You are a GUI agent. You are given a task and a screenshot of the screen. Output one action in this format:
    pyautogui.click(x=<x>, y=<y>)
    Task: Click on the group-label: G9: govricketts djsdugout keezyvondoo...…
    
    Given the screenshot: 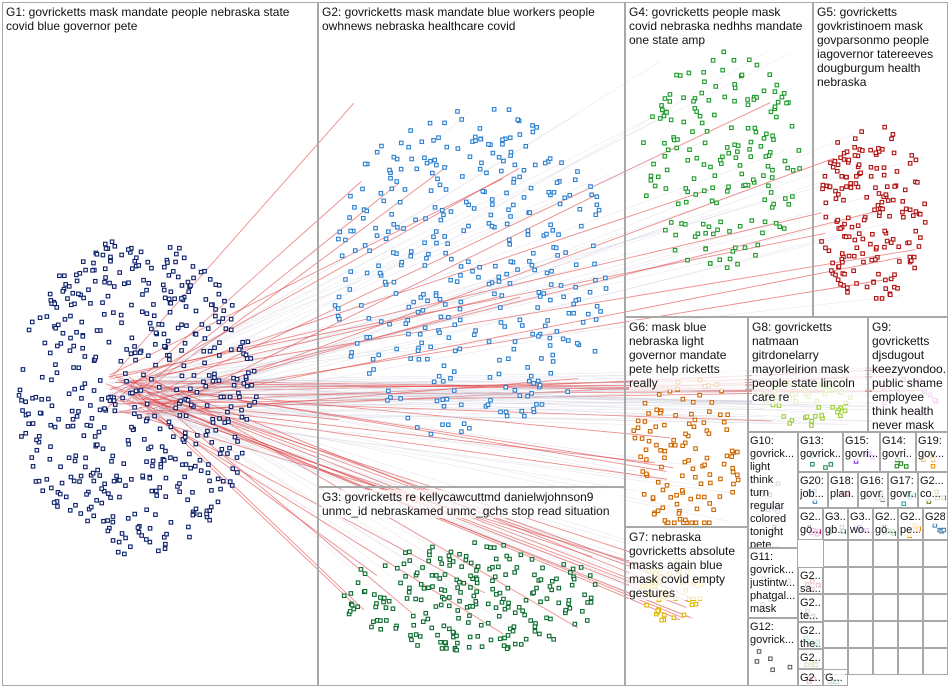 What is the action you would take?
    pyautogui.click(x=908, y=376)
    